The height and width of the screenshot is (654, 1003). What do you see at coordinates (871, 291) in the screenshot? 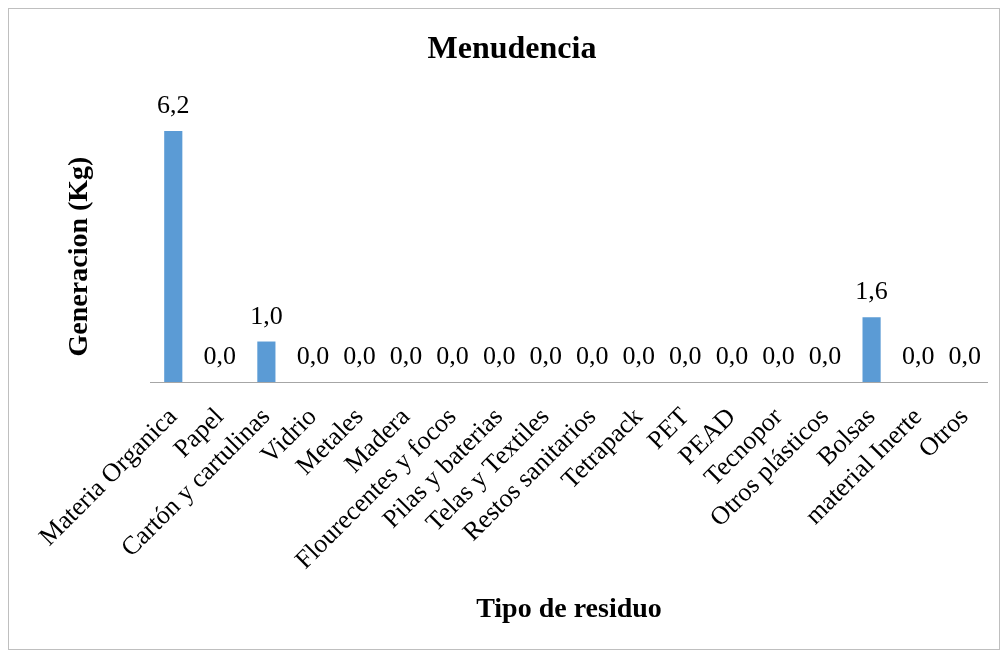
I see `data-label: 1,6` at bounding box center [871, 291].